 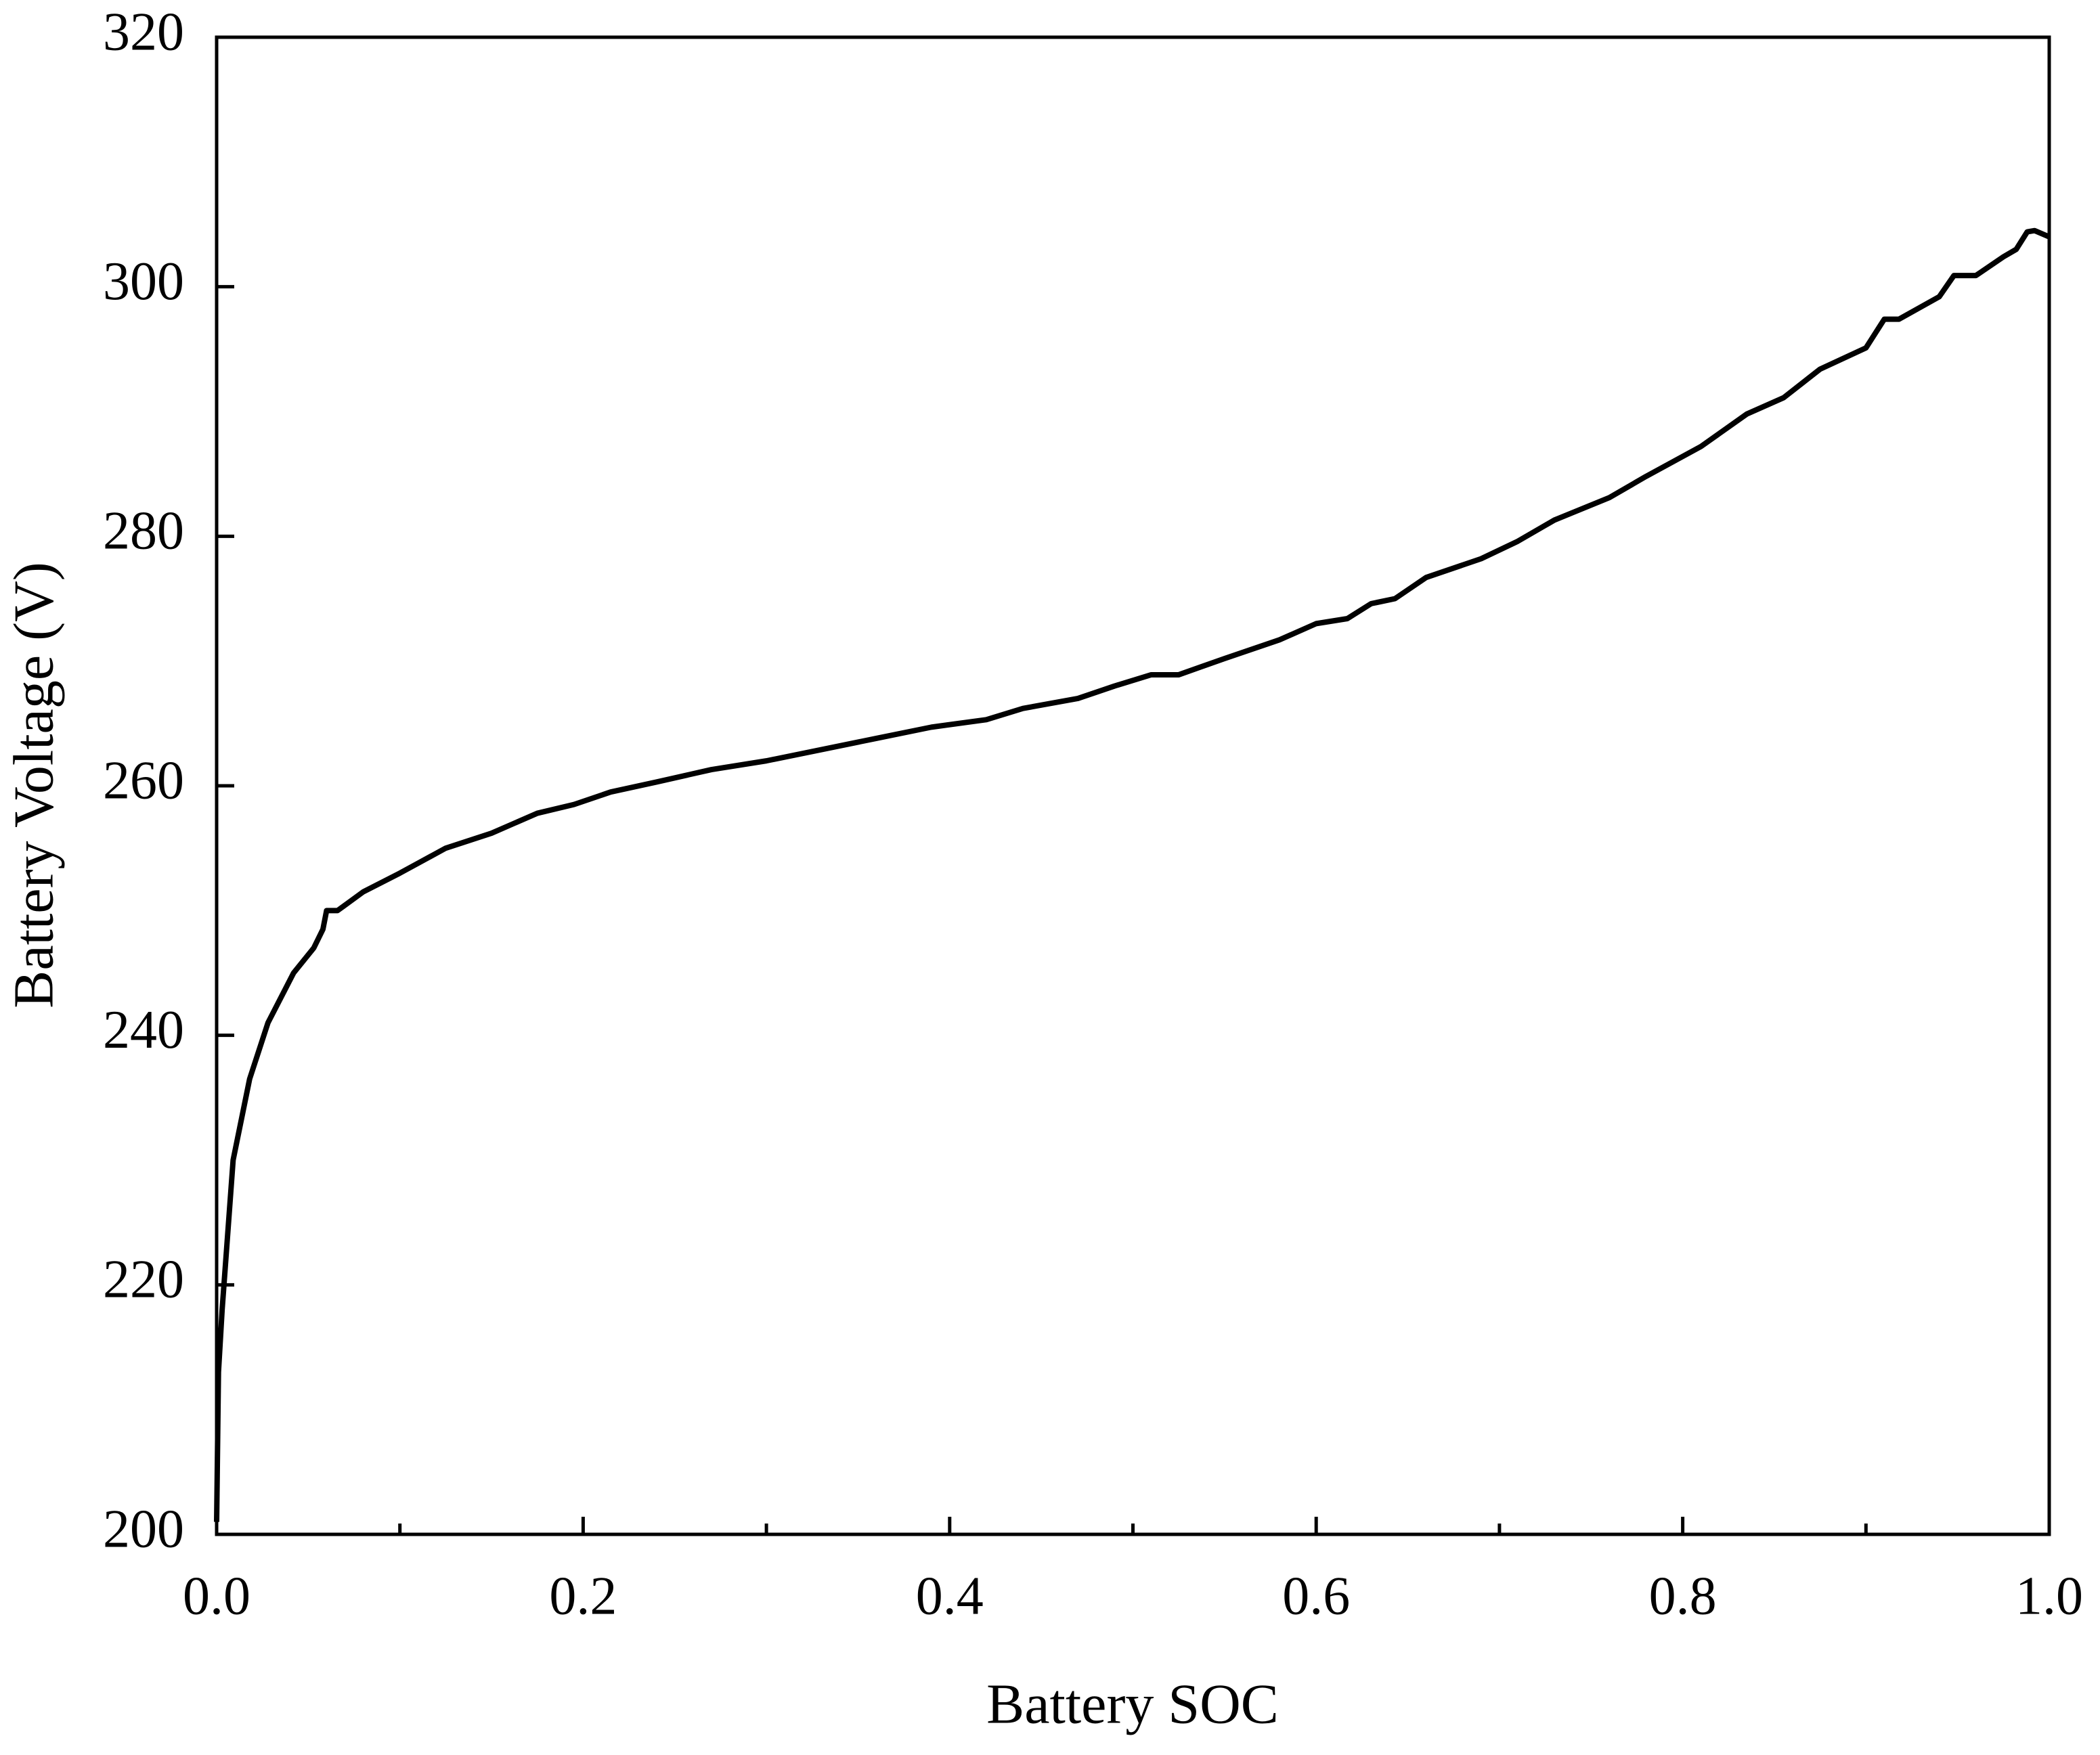 What do you see at coordinates (2049, 1596) in the screenshot?
I see `x-tick-label: 1.0` at bounding box center [2049, 1596].